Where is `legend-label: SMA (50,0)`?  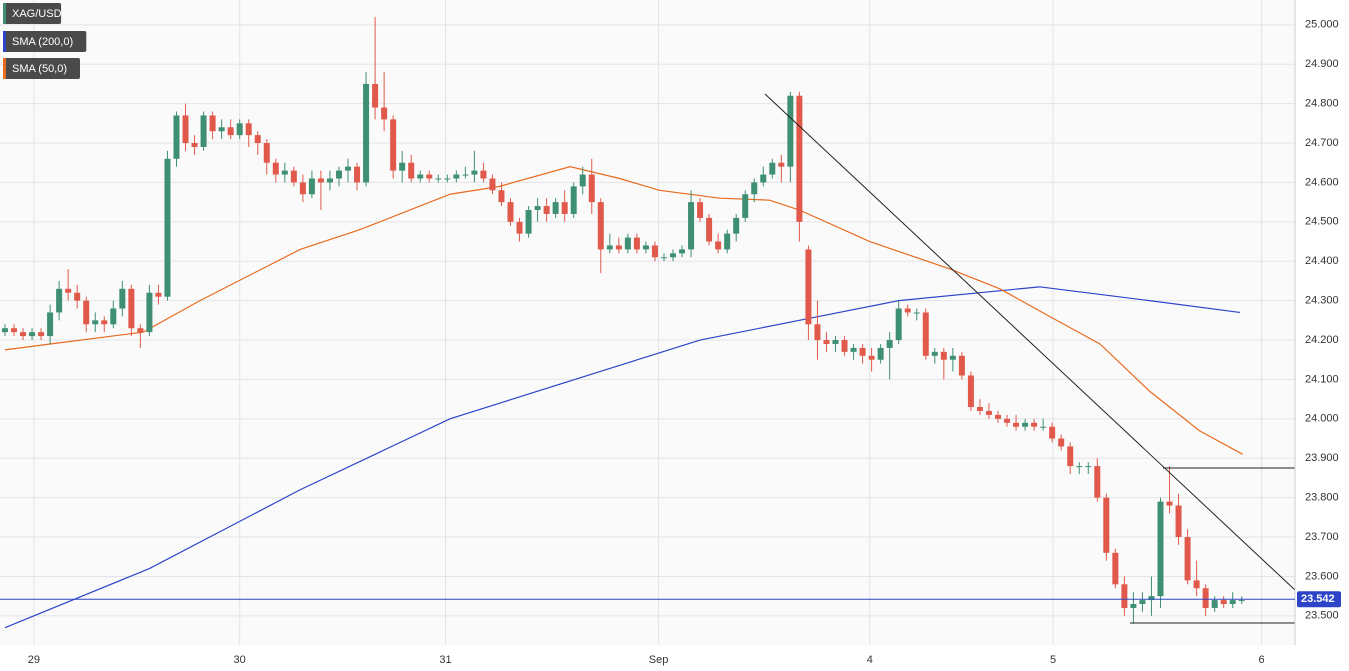
legend-label: SMA (50,0) is located at coordinates (39, 69).